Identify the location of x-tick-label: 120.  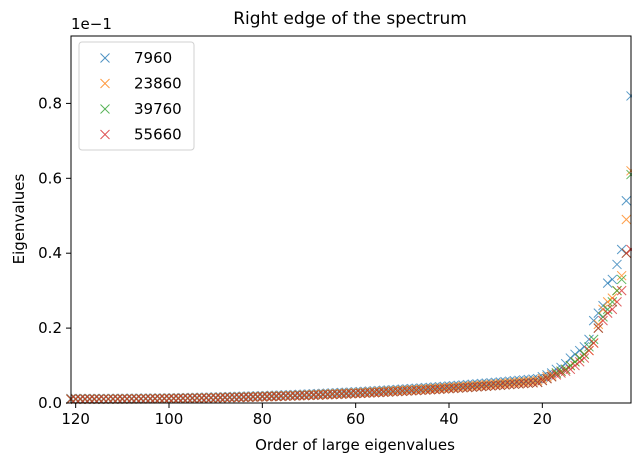
(75, 419).